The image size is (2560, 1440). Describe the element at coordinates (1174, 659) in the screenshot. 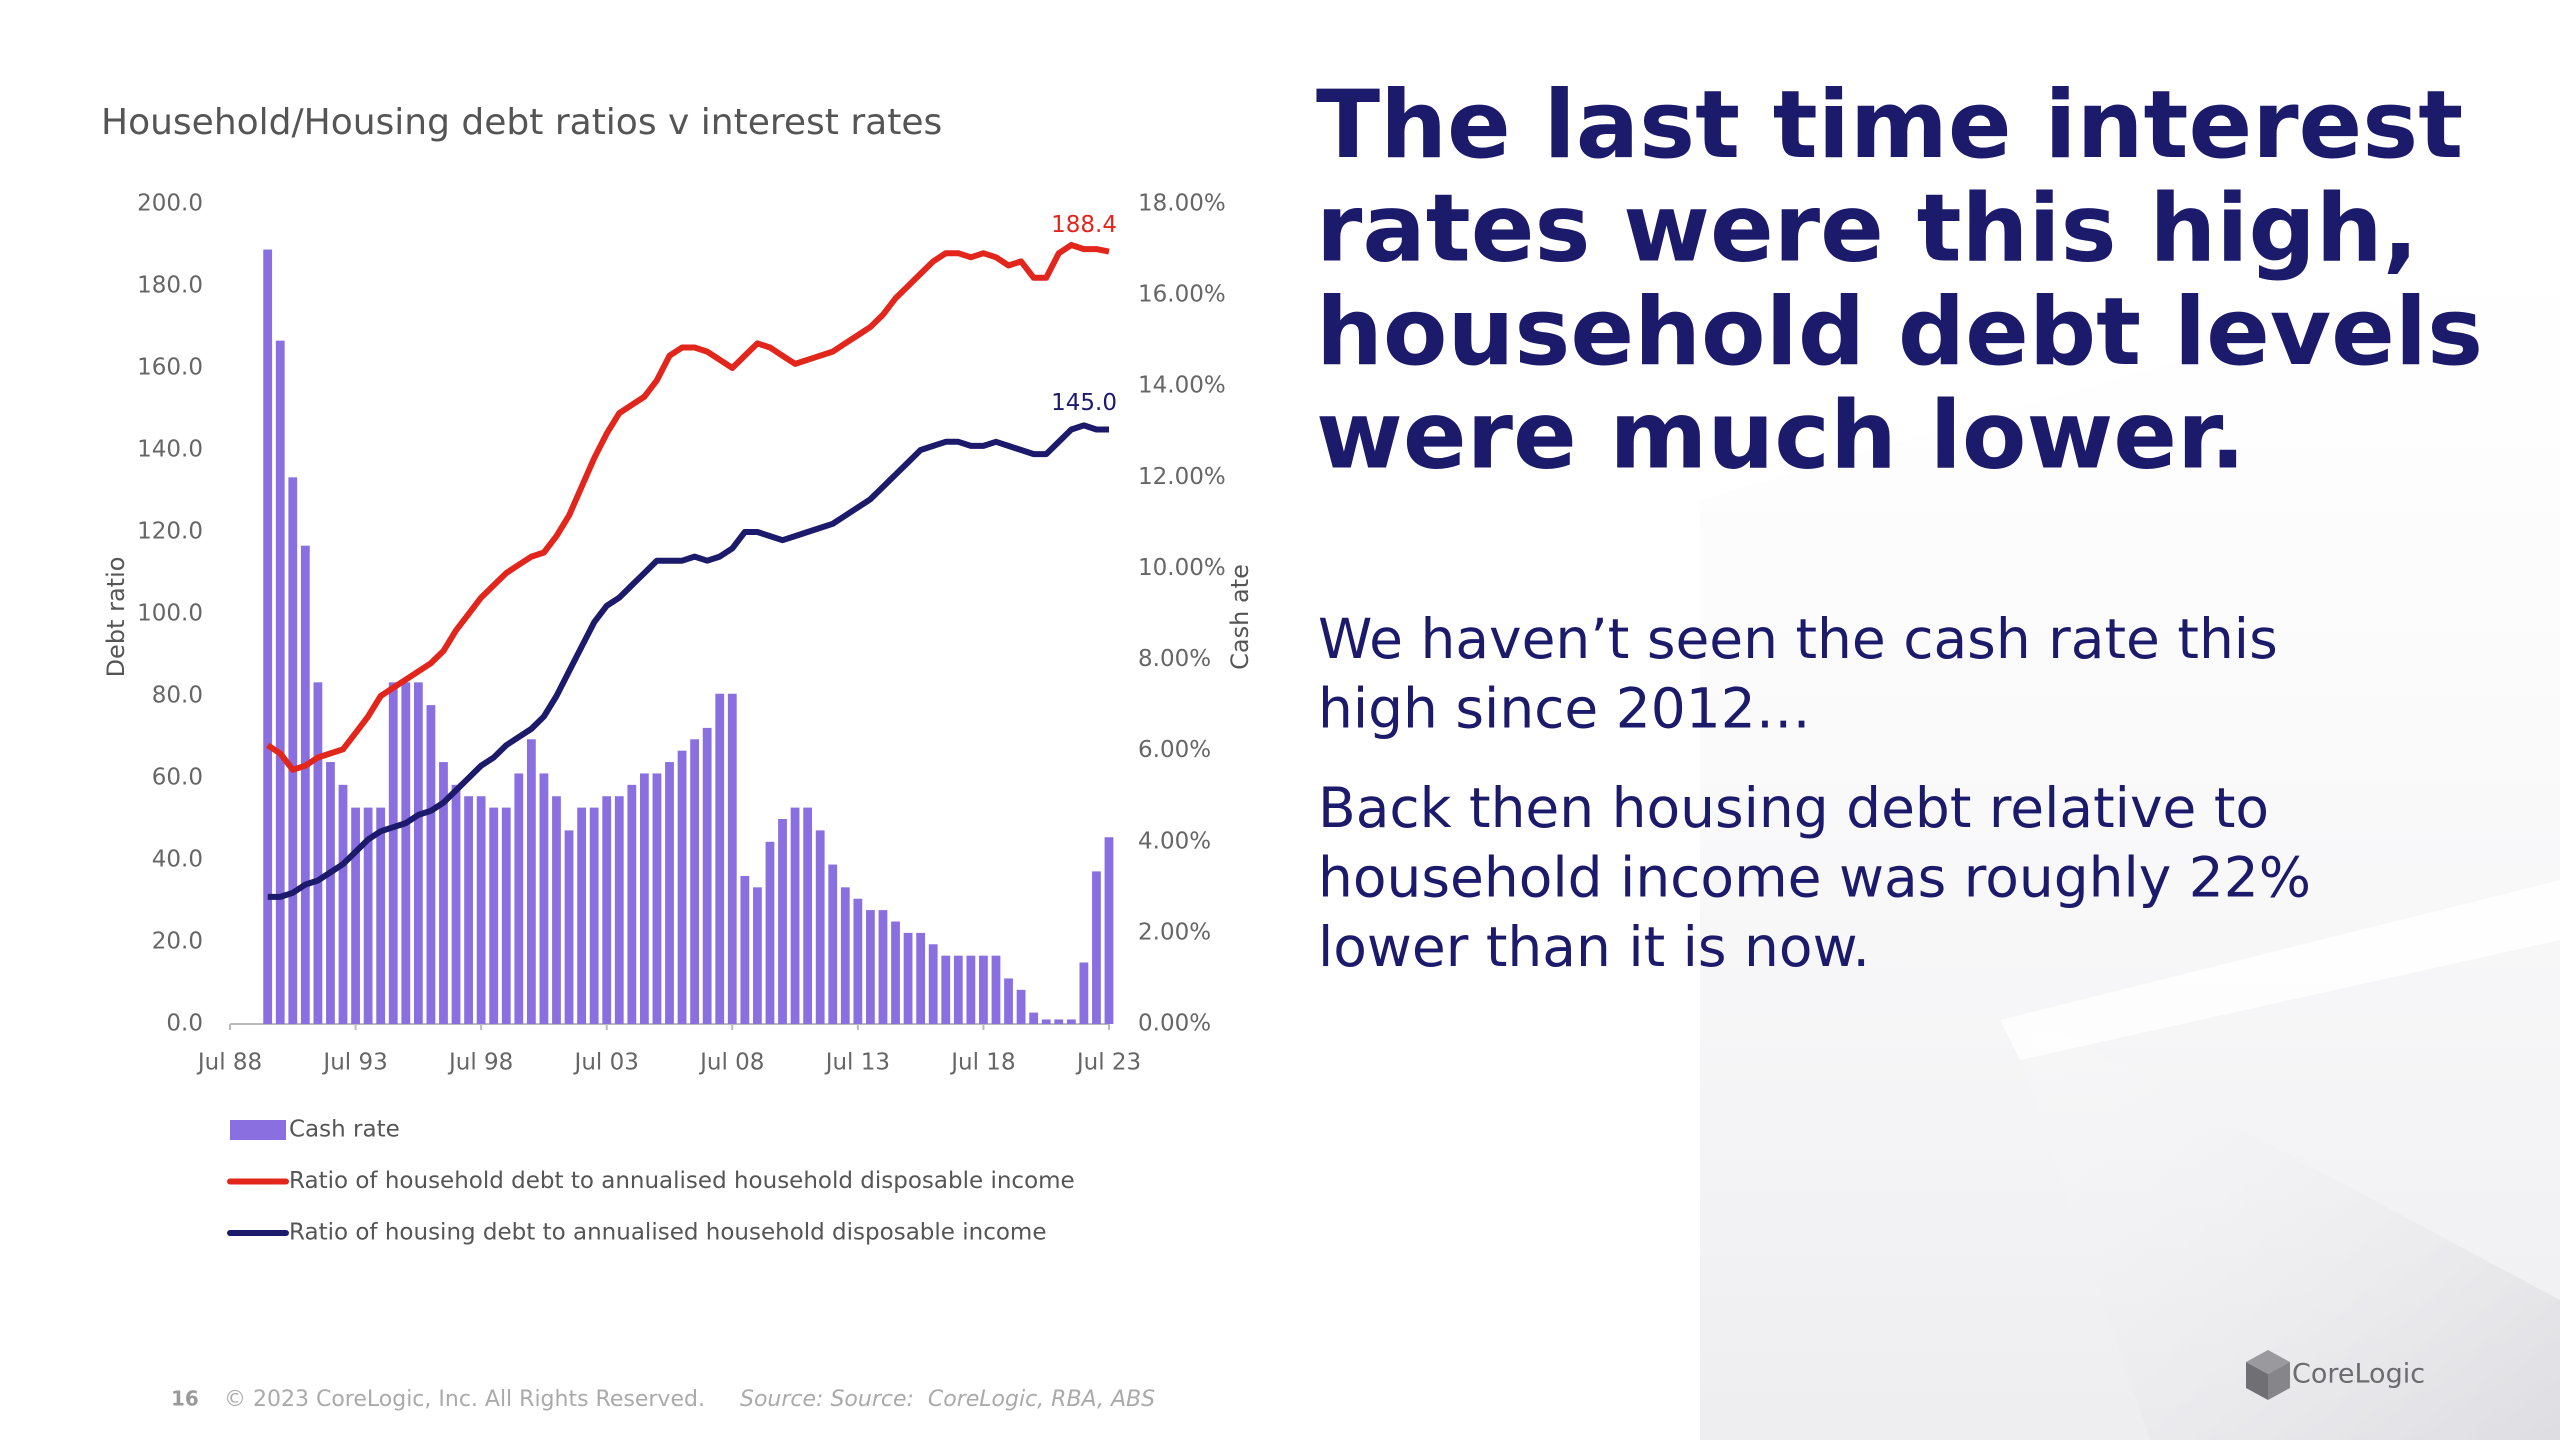

I see `y2-tick-label: 8.00%` at that location.